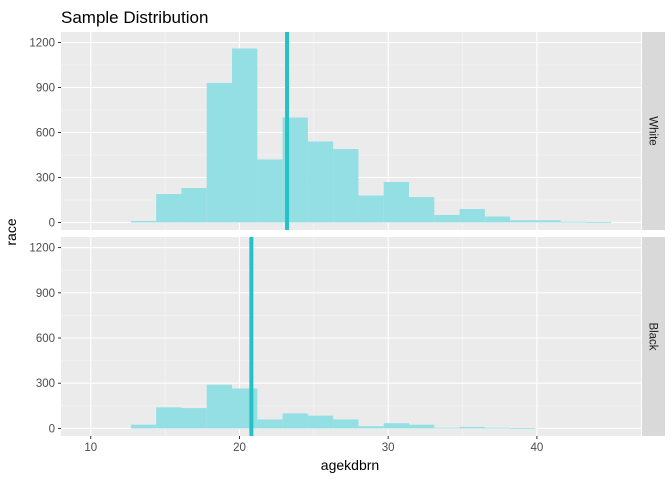 The height and width of the screenshot is (480, 672). I want to click on x-tick-labels: 10 20 30 40, so click(313, 445).